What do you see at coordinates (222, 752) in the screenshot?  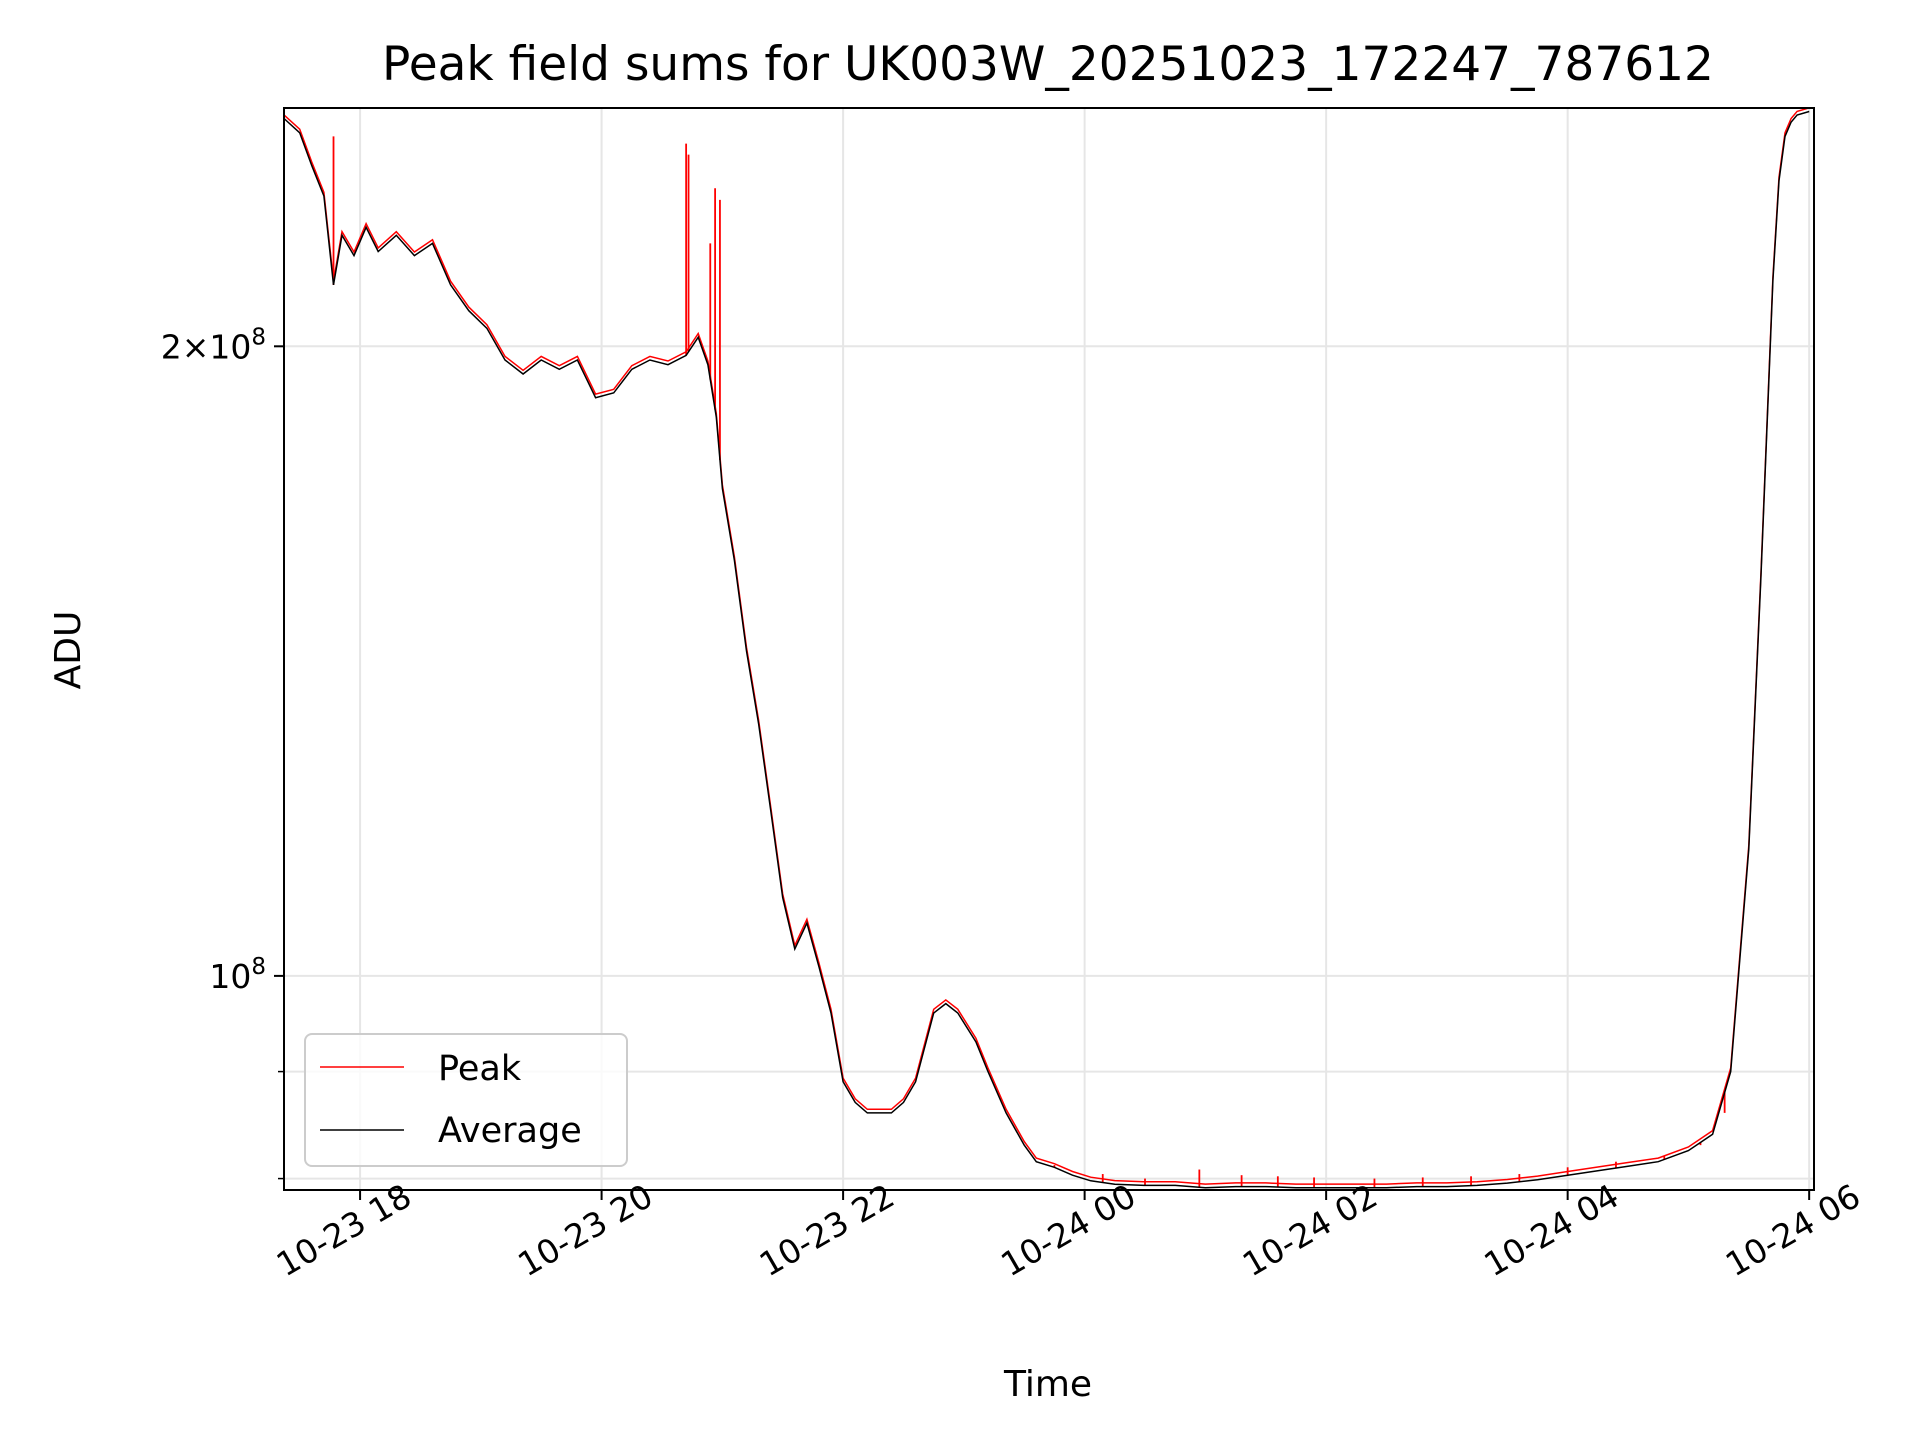 I see `y-axis-ticks: 2×108 108` at bounding box center [222, 752].